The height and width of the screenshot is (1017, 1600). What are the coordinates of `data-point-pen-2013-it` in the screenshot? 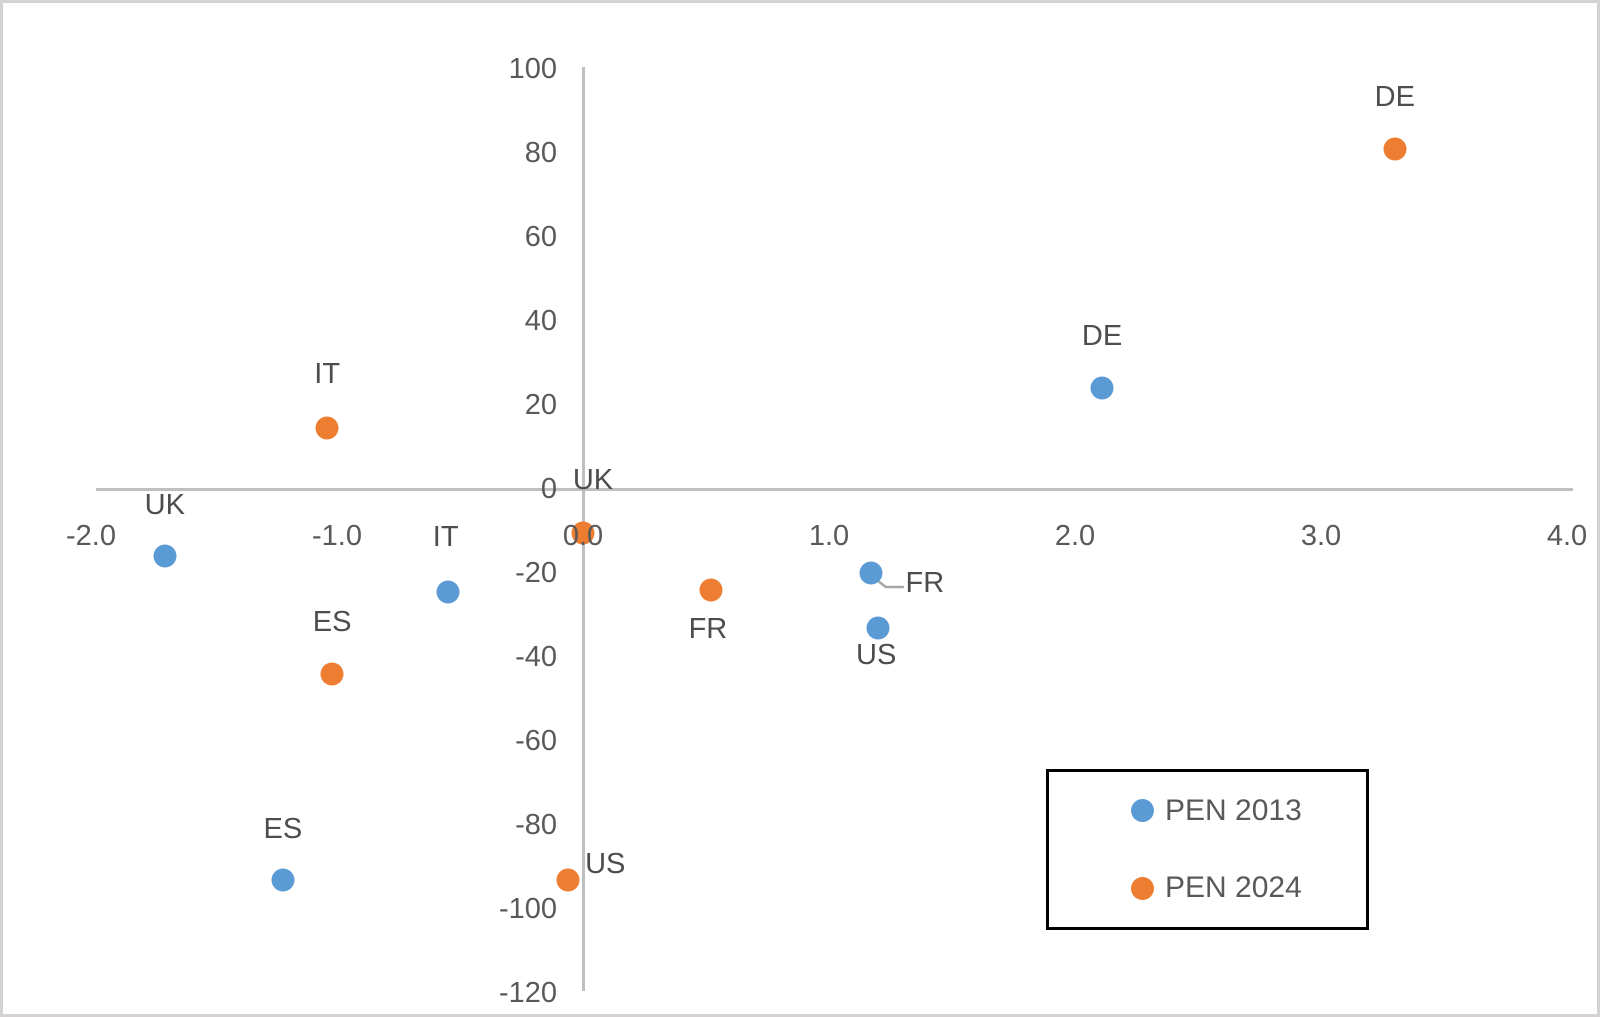 It's located at (448, 592).